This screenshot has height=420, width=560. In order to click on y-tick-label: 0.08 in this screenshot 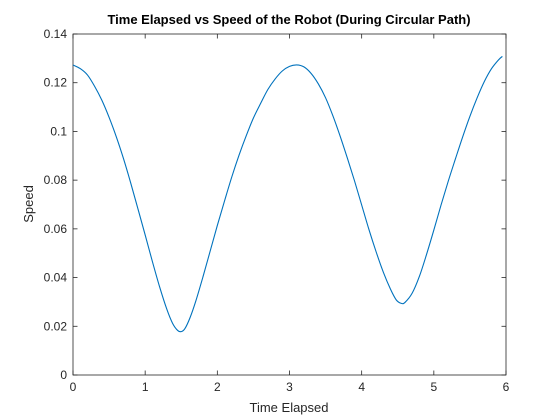, I will do `click(56, 180)`.